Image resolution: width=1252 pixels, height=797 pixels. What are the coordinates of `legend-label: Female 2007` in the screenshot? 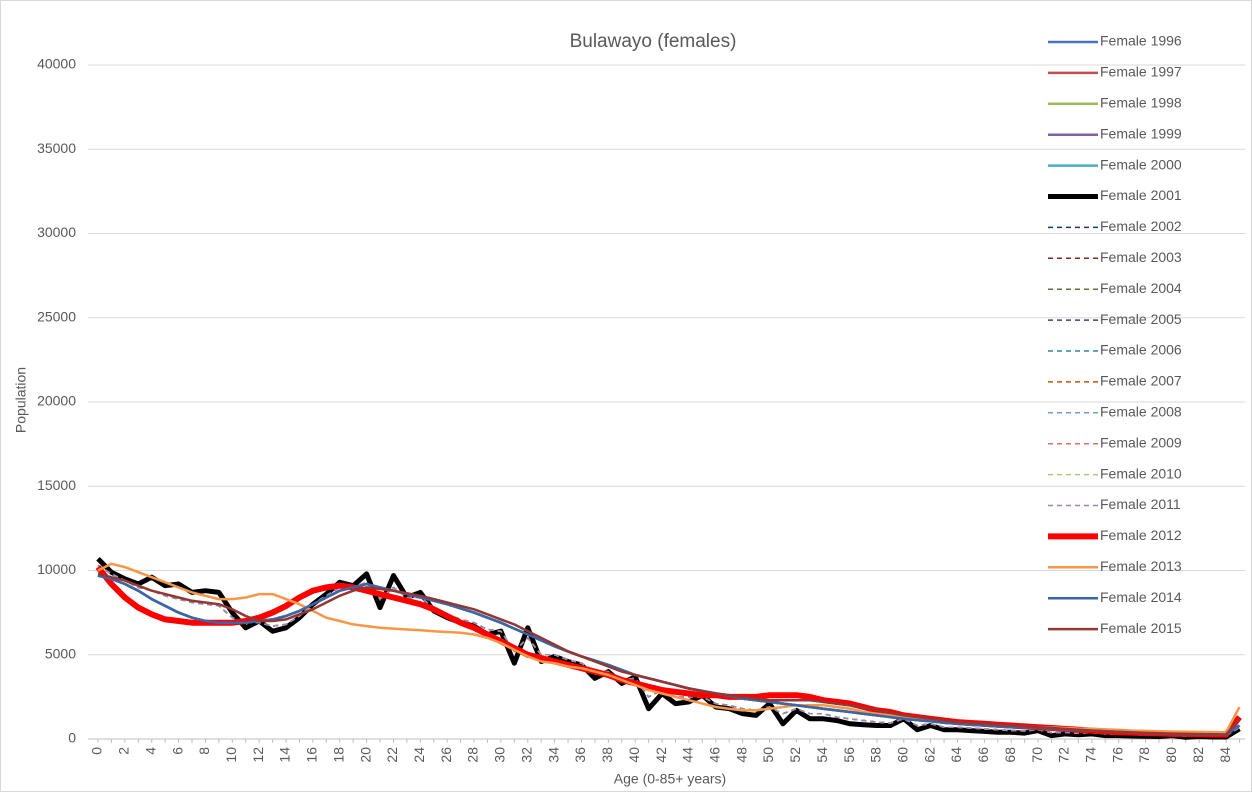 It's located at (1141, 381).